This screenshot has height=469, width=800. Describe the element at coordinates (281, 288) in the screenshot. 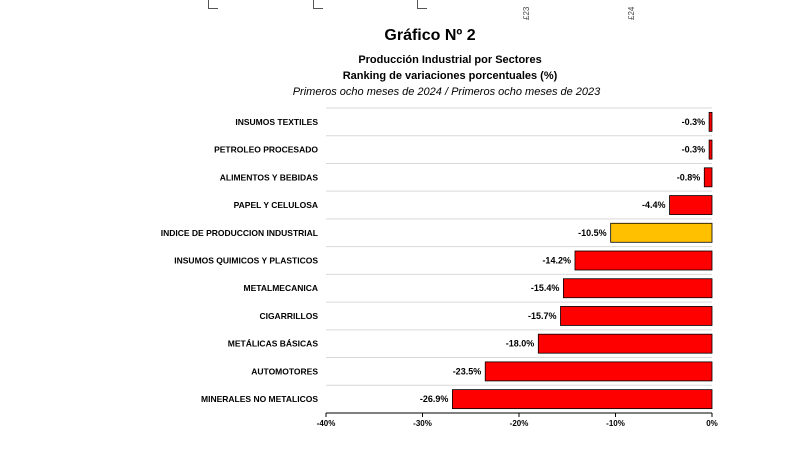

I see `category-label: METALMECANICA` at that location.